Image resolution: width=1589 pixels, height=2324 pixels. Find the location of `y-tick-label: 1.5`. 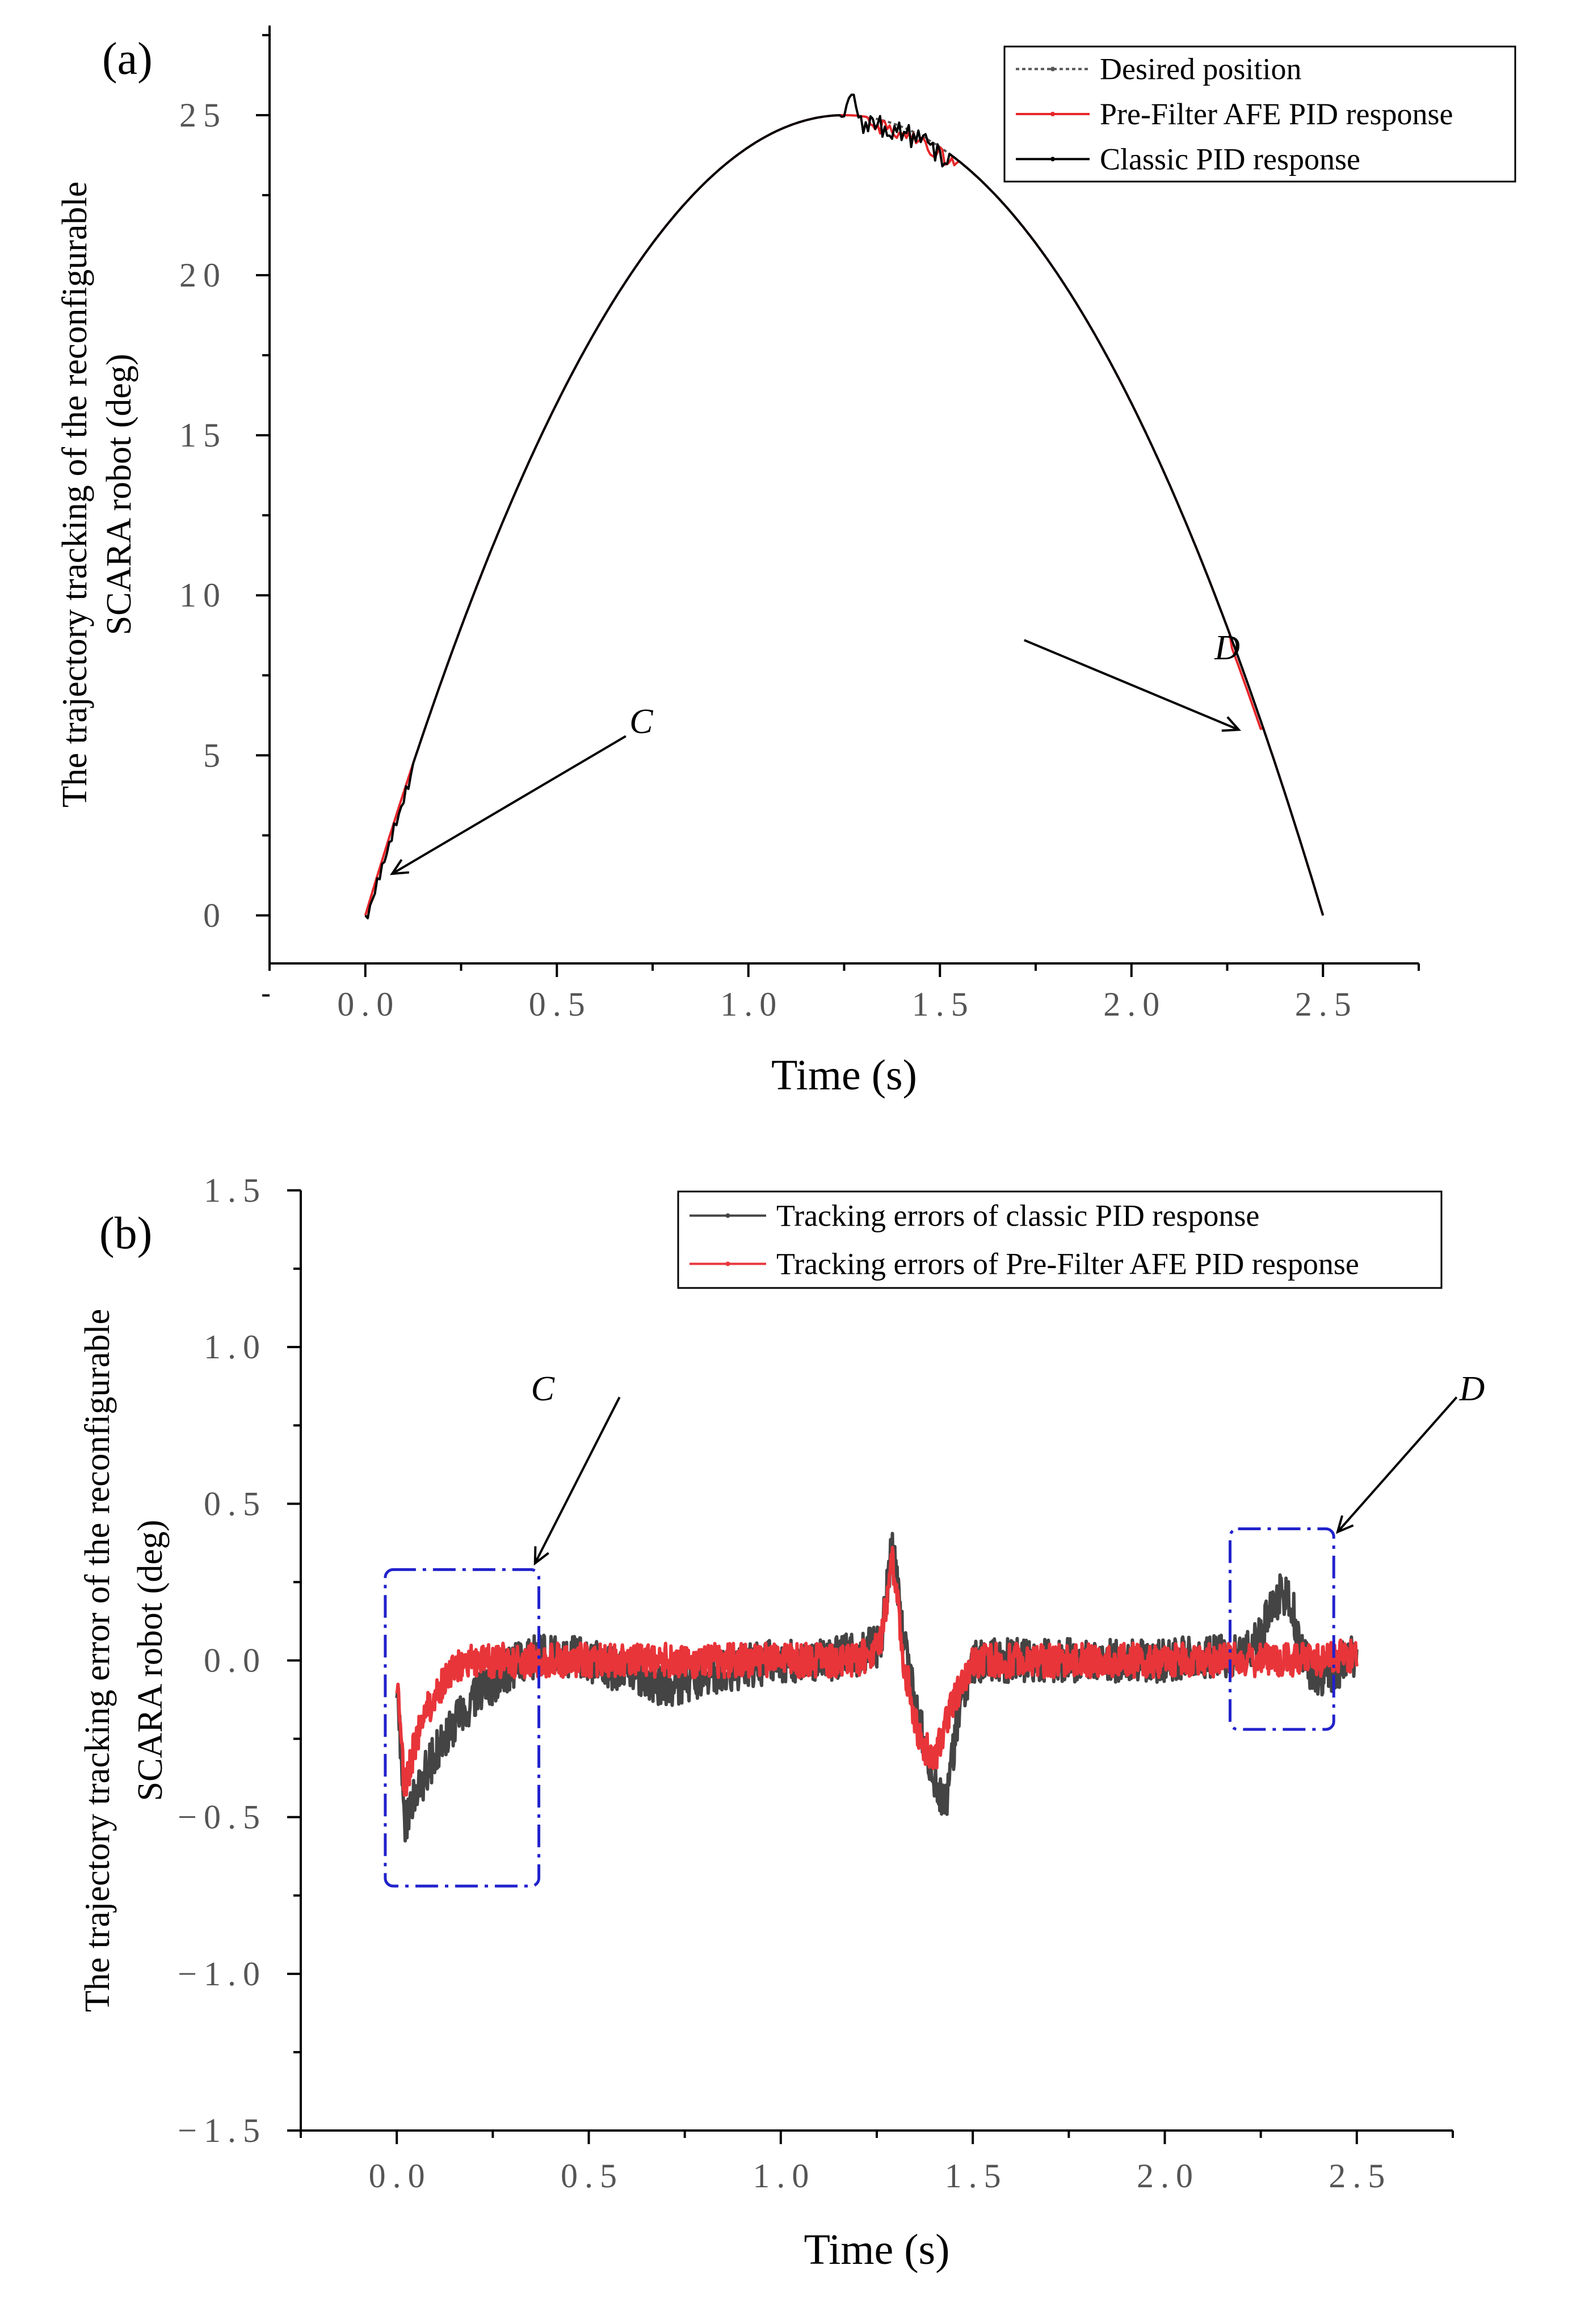

y-tick-label: 1.5 is located at coordinates (235, 1190).